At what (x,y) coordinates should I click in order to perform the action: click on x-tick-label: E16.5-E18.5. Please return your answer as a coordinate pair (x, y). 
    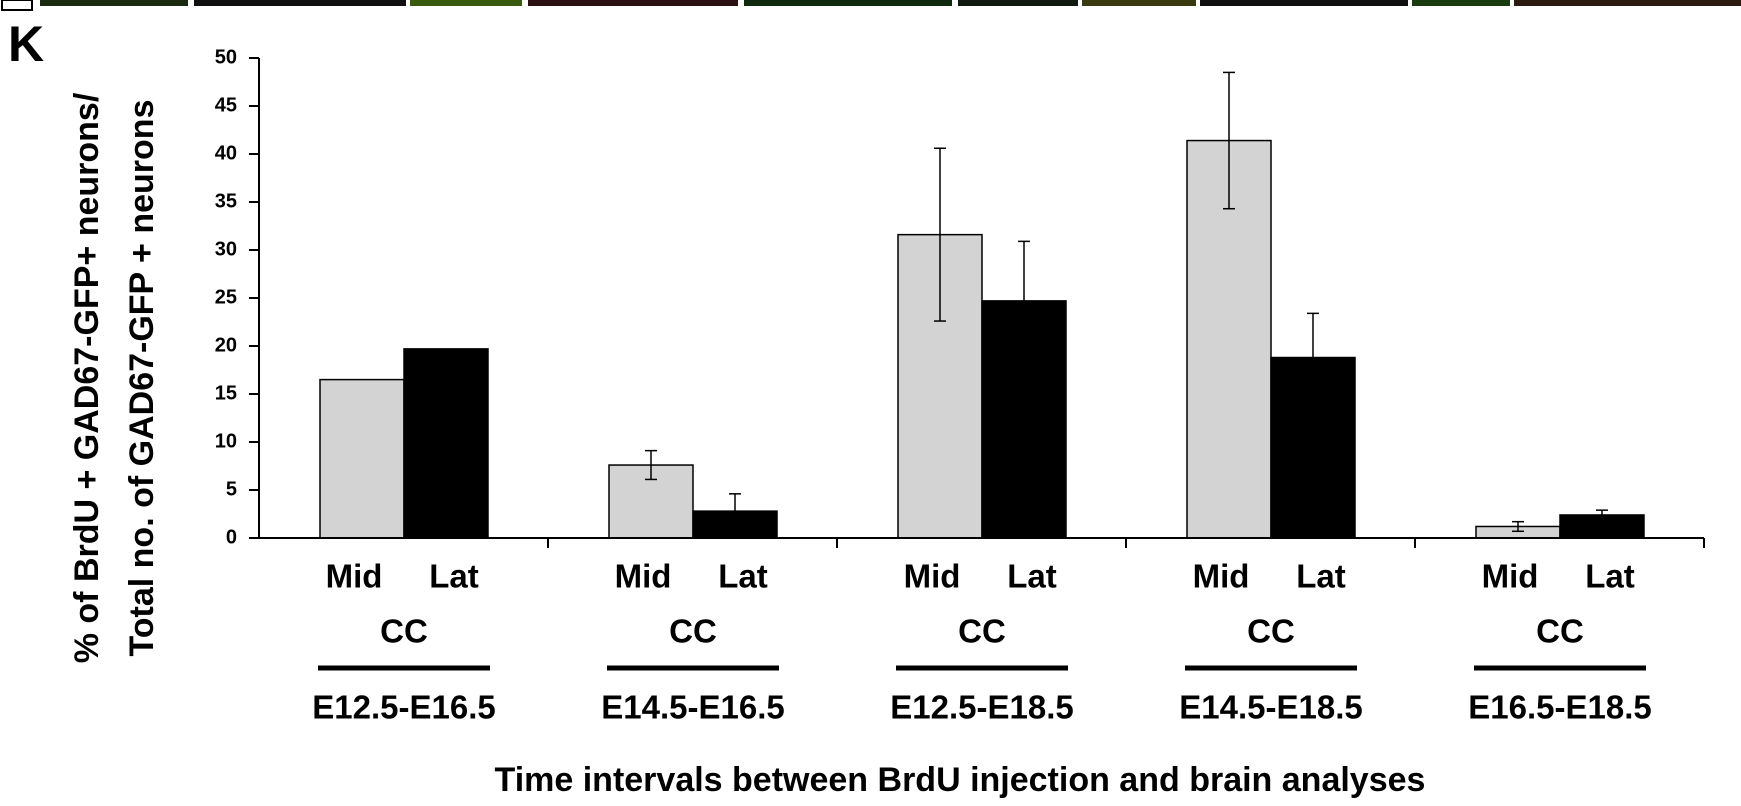
    Looking at the image, I should click on (1559, 707).